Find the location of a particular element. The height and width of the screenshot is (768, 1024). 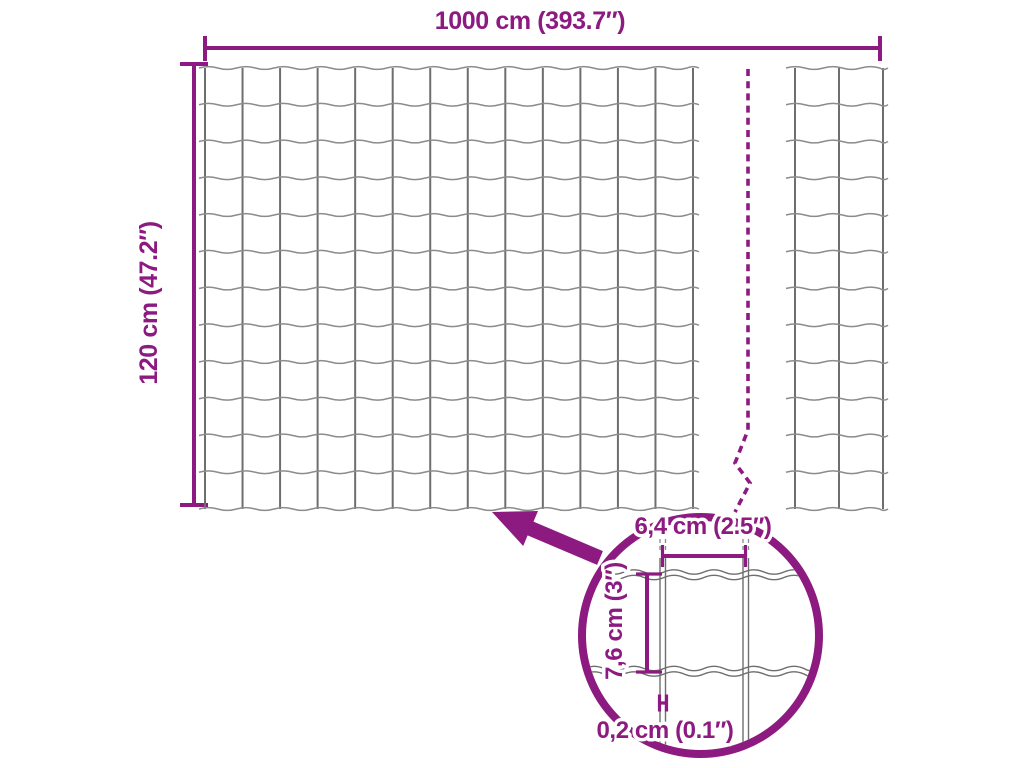

mesh-panel-right is located at coordinates (837, 288).